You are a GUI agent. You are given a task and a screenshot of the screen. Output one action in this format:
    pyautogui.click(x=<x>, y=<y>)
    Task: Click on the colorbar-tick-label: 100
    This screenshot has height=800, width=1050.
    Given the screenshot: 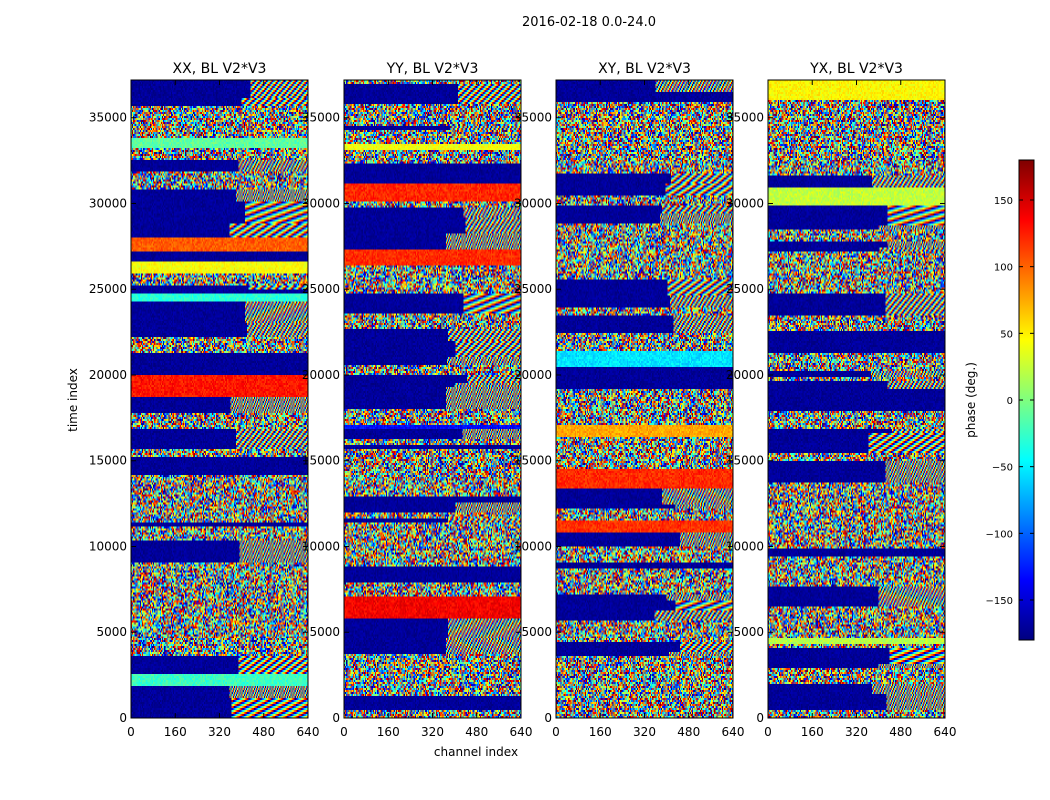 What is the action you would take?
    pyautogui.click(x=1003, y=268)
    